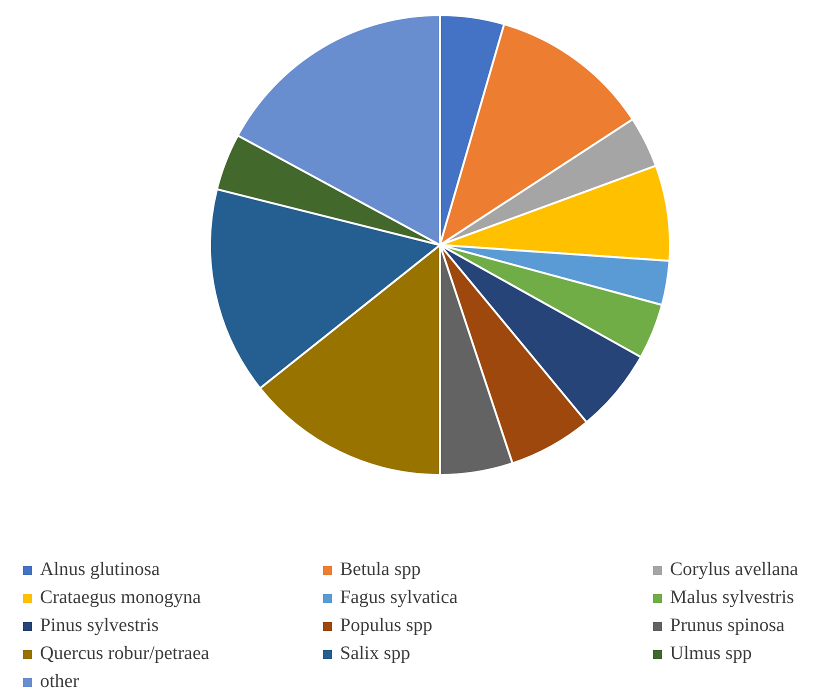  Describe the element at coordinates (380, 570) in the screenshot. I see `legend-label: Betula spp` at that location.